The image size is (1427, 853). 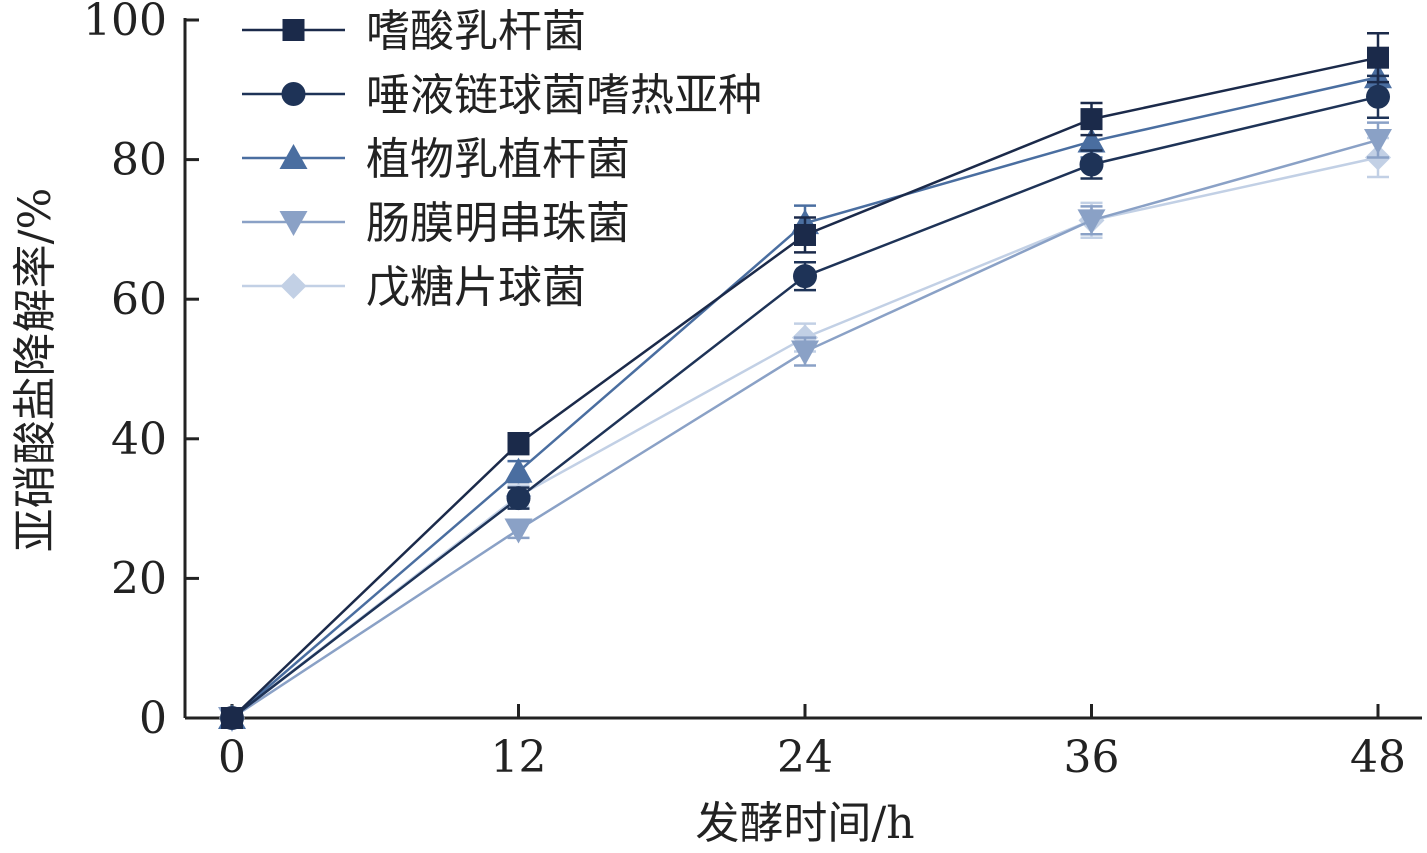 What do you see at coordinates (804, 823) in the screenshot?
I see `x-axis-title: 发酵时间/h` at bounding box center [804, 823].